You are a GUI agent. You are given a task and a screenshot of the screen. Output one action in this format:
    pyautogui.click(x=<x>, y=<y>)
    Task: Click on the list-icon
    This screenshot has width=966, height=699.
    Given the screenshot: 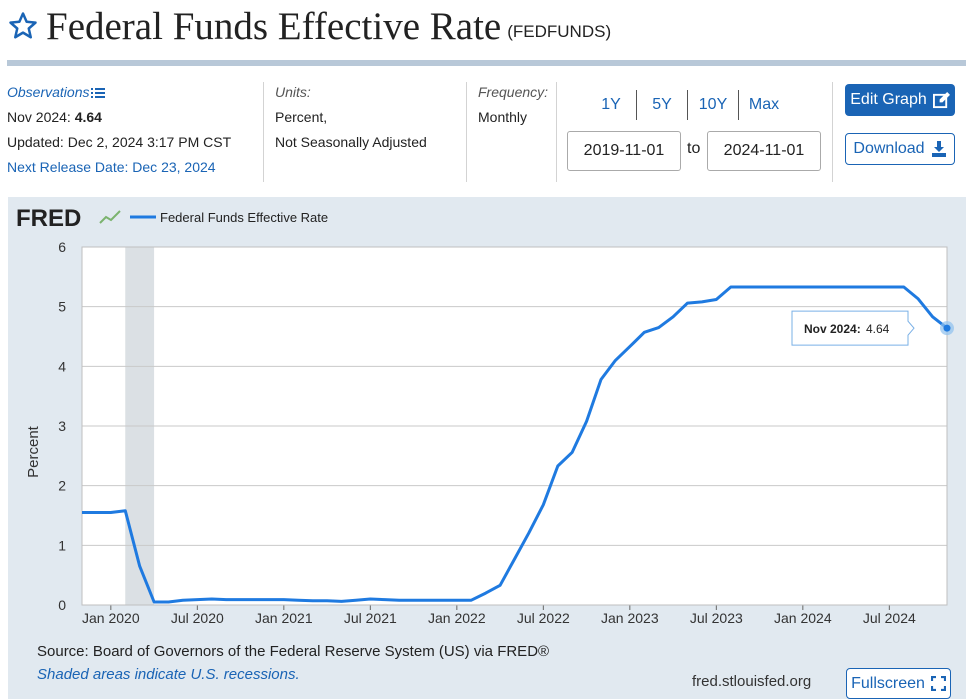 What is the action you would take?
    pyautogui.click(x=98, y=92)
    